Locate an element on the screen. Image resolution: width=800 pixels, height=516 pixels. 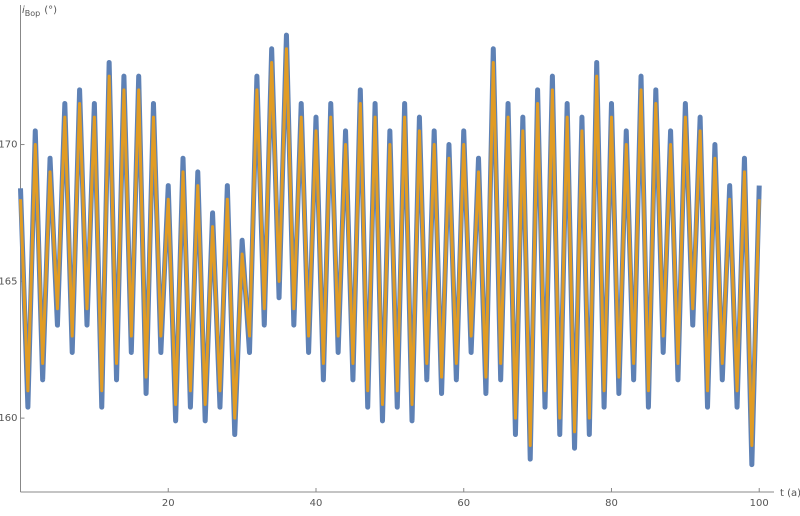
y-axis-label: iBop (°) is located at coordinates (39, 11).